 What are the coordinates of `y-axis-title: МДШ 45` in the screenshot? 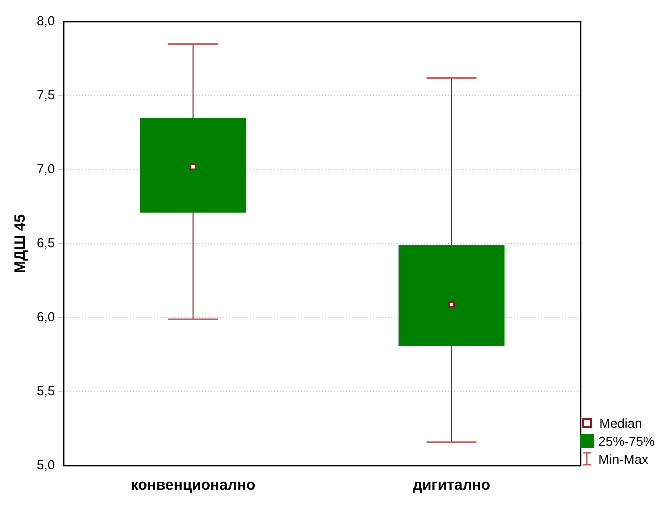 It's located at (21, 244).